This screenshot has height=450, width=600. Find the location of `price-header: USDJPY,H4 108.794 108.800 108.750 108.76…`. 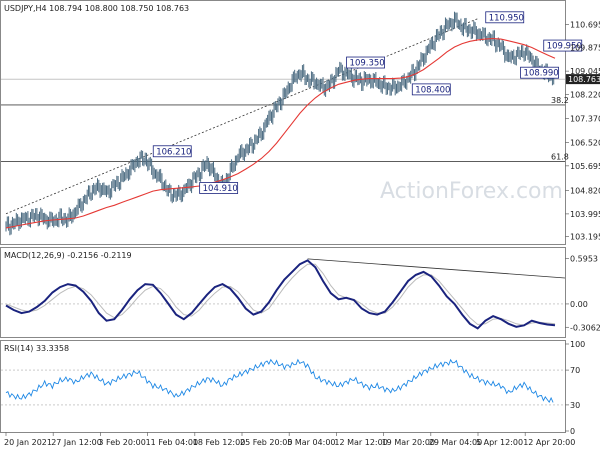

price-header: USDJPY,H4 108.794 108.800 108.750 108.76… is located at coordinates (96, 8).